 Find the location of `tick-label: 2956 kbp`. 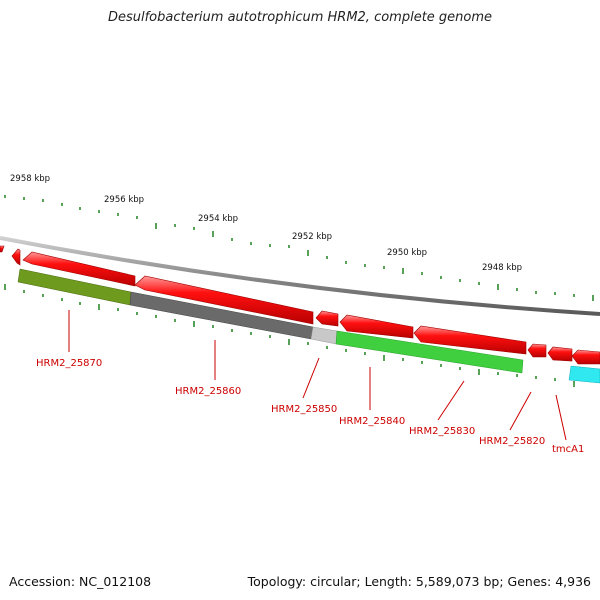

tick-label: 2956 kbp is located at coordinates (124, 200).